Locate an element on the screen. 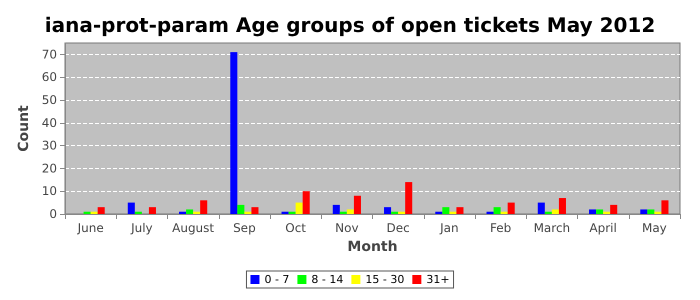 This screenshot has height=300, width=700. chart-title: iana-prot-param Age groups of open tickets May 2012 is located at coordinates (350, 25).